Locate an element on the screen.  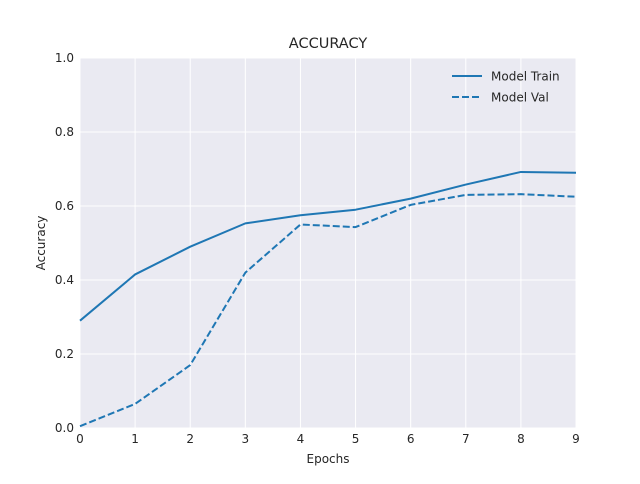
legend-label: Model Train is located at coordinates (525, 77).